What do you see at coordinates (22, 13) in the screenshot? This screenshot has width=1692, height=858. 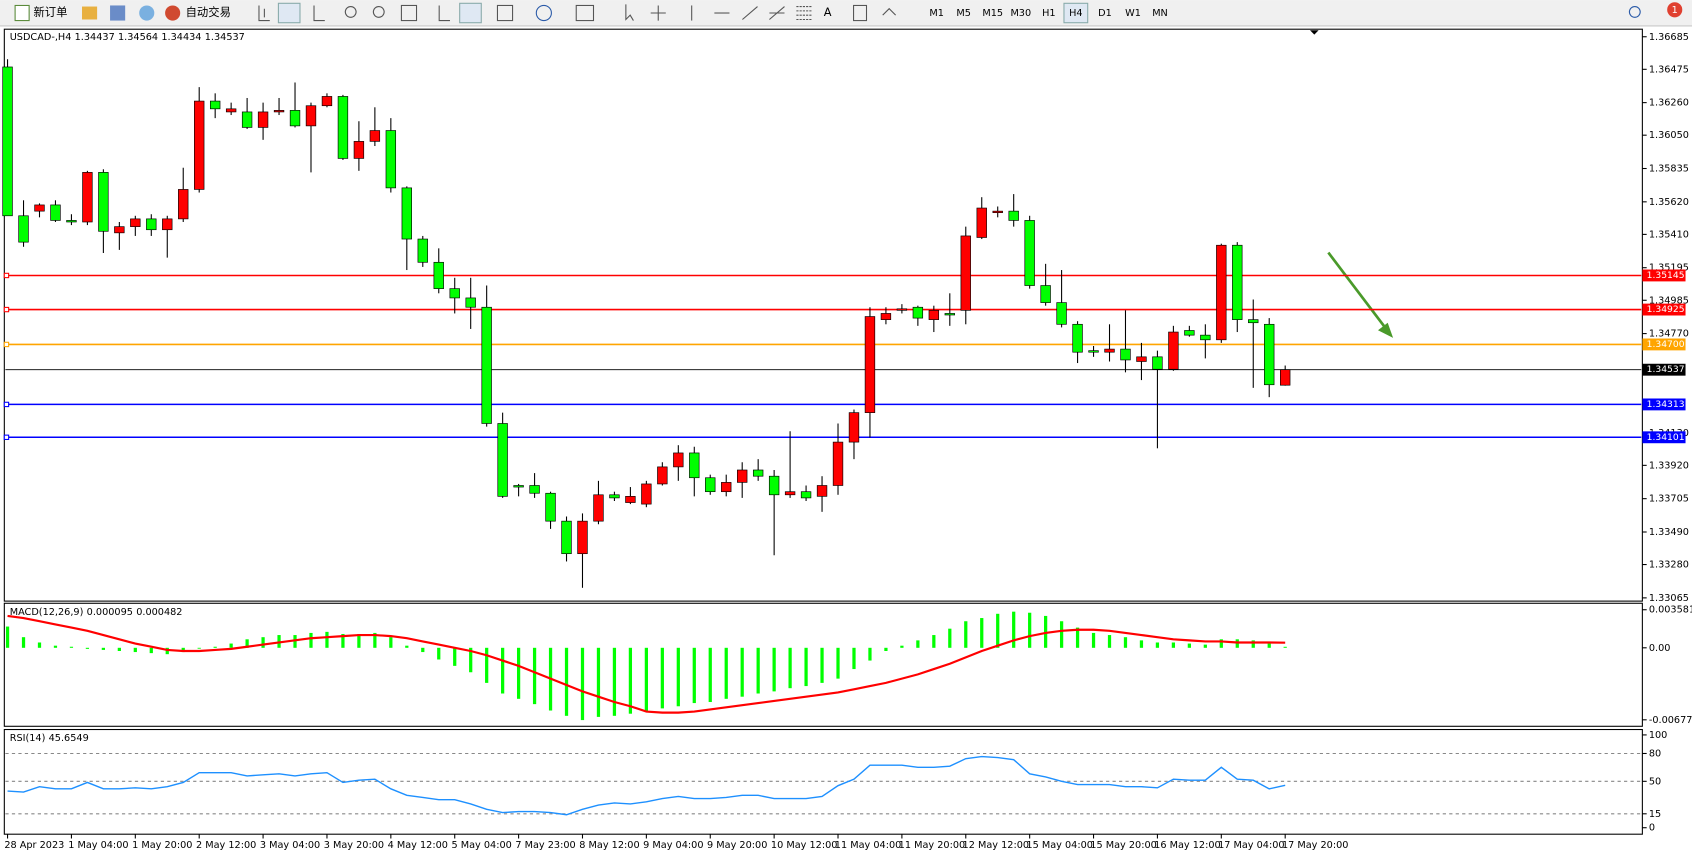 I see `icon` at bounding box center [22, 13].